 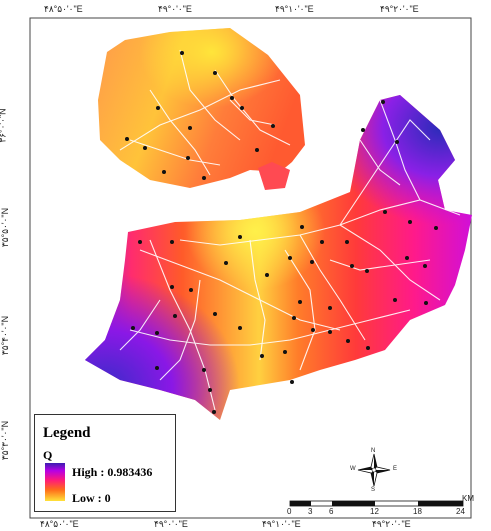 I want to click on compass-rose-icon, so click(x=374, y=470).